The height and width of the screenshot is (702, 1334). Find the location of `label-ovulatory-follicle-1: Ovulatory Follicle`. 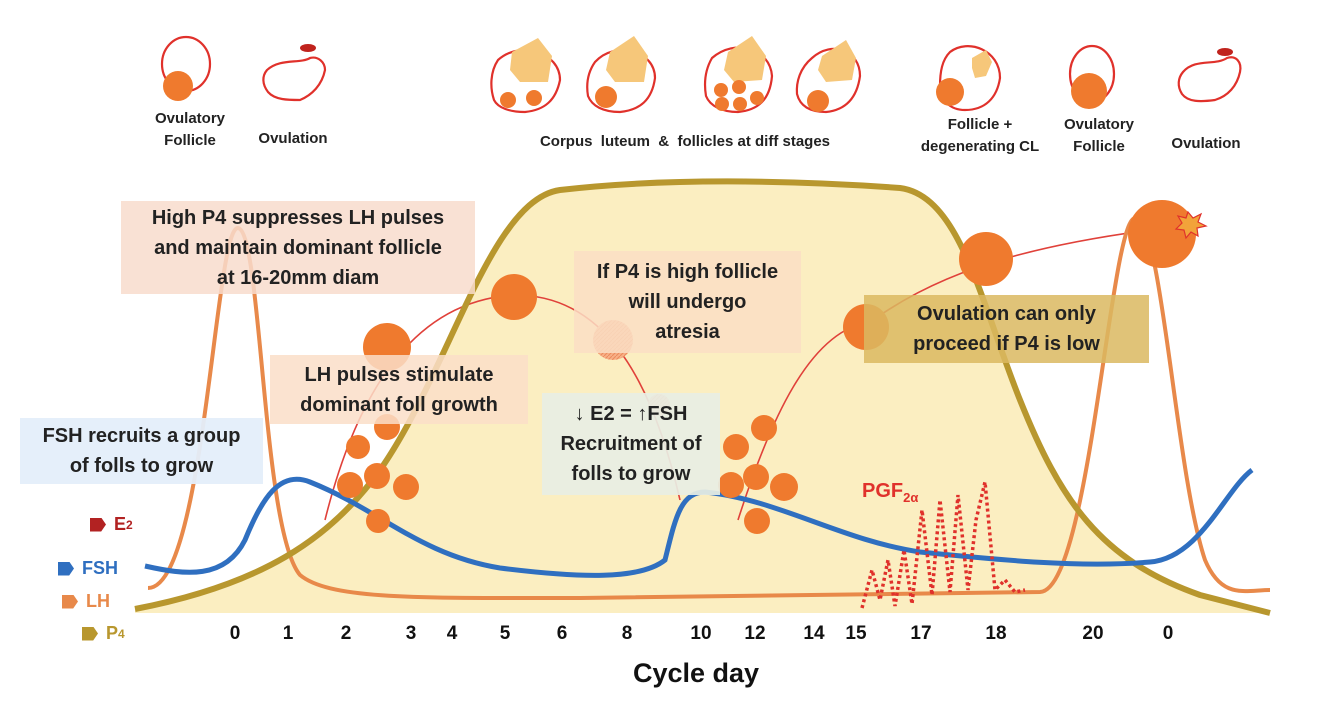

label-ovulatory-follicle-1: Ovulatory Follicle is located at coordinates (190, 129).